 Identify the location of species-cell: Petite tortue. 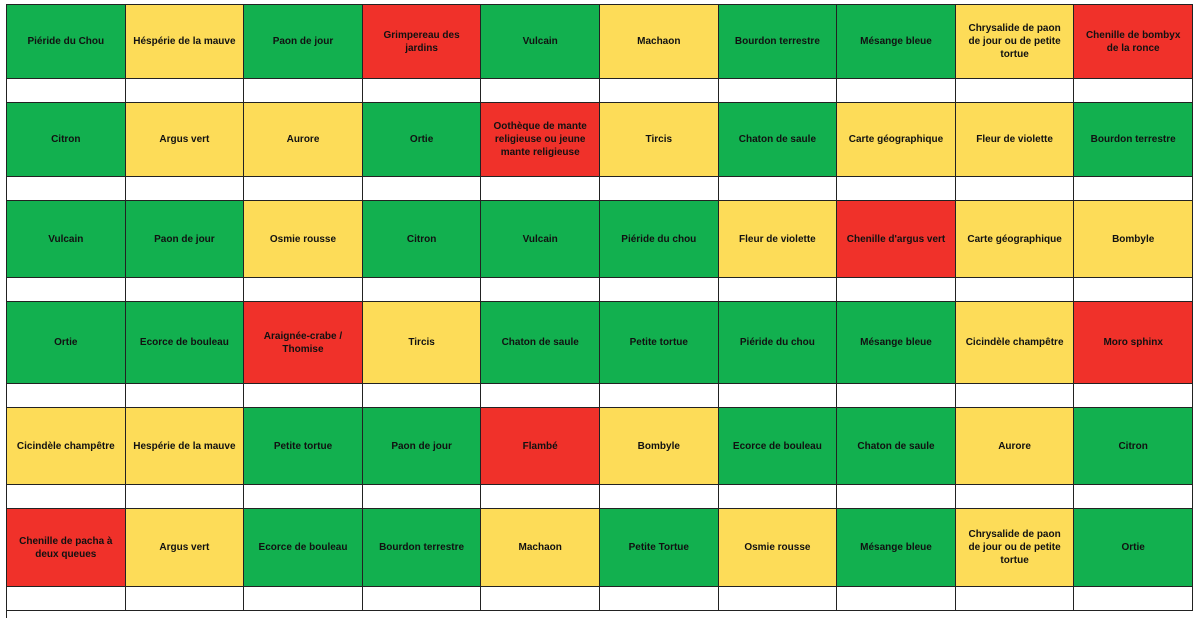
(659, 343).